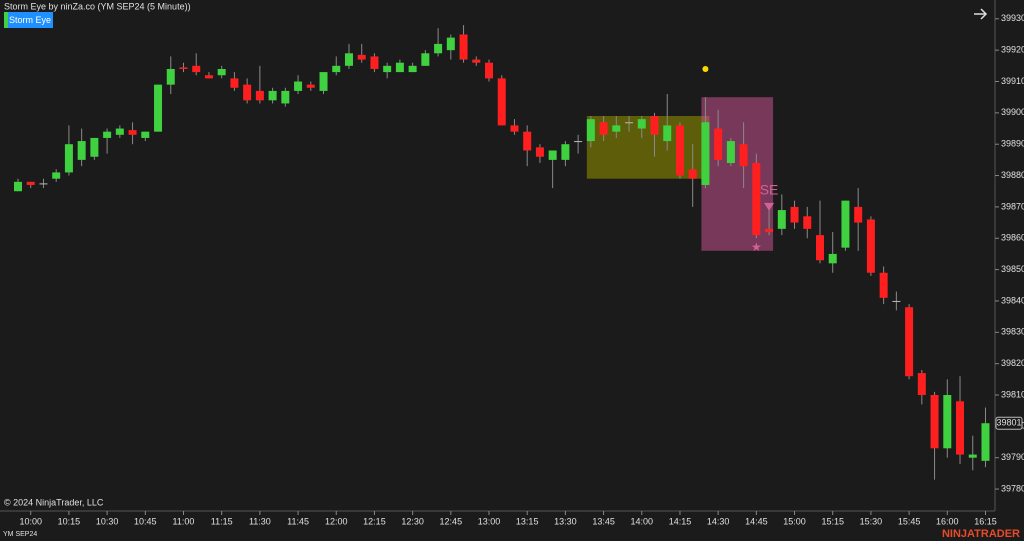 The image size is (1024, 541). What do you see at coordinates (832, 521) in the screenshot?
I see `x-tick-label: 15:15` at bounding box center [832, 521].